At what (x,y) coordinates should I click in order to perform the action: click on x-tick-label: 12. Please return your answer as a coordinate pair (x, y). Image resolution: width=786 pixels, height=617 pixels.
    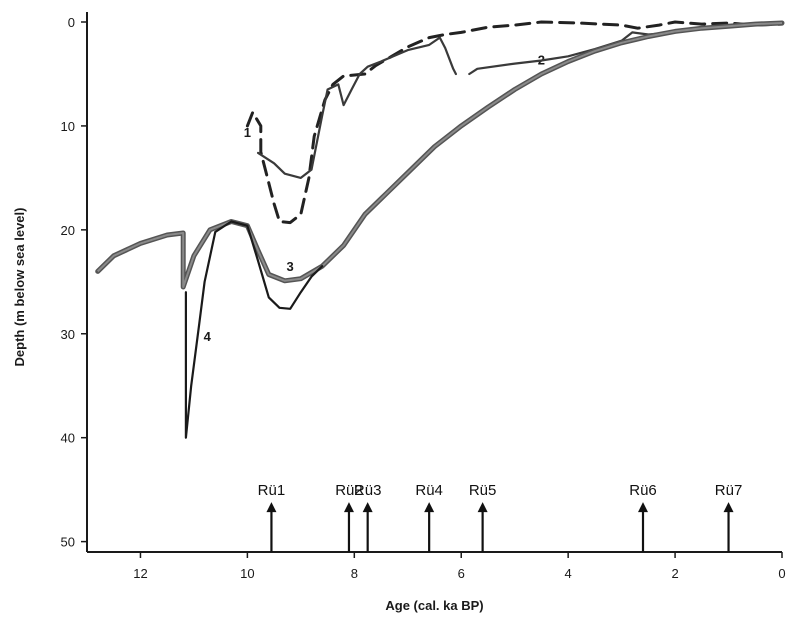
    Looking at the image, I should click on (140, 573).